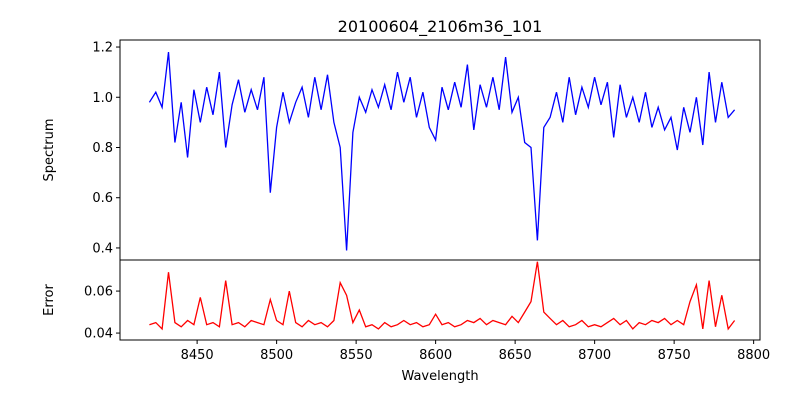 The image size is (800, 404). Describe the element at coordinates (674, 355) in the screenshot. I see `x-tick-label: 8750` at that location.